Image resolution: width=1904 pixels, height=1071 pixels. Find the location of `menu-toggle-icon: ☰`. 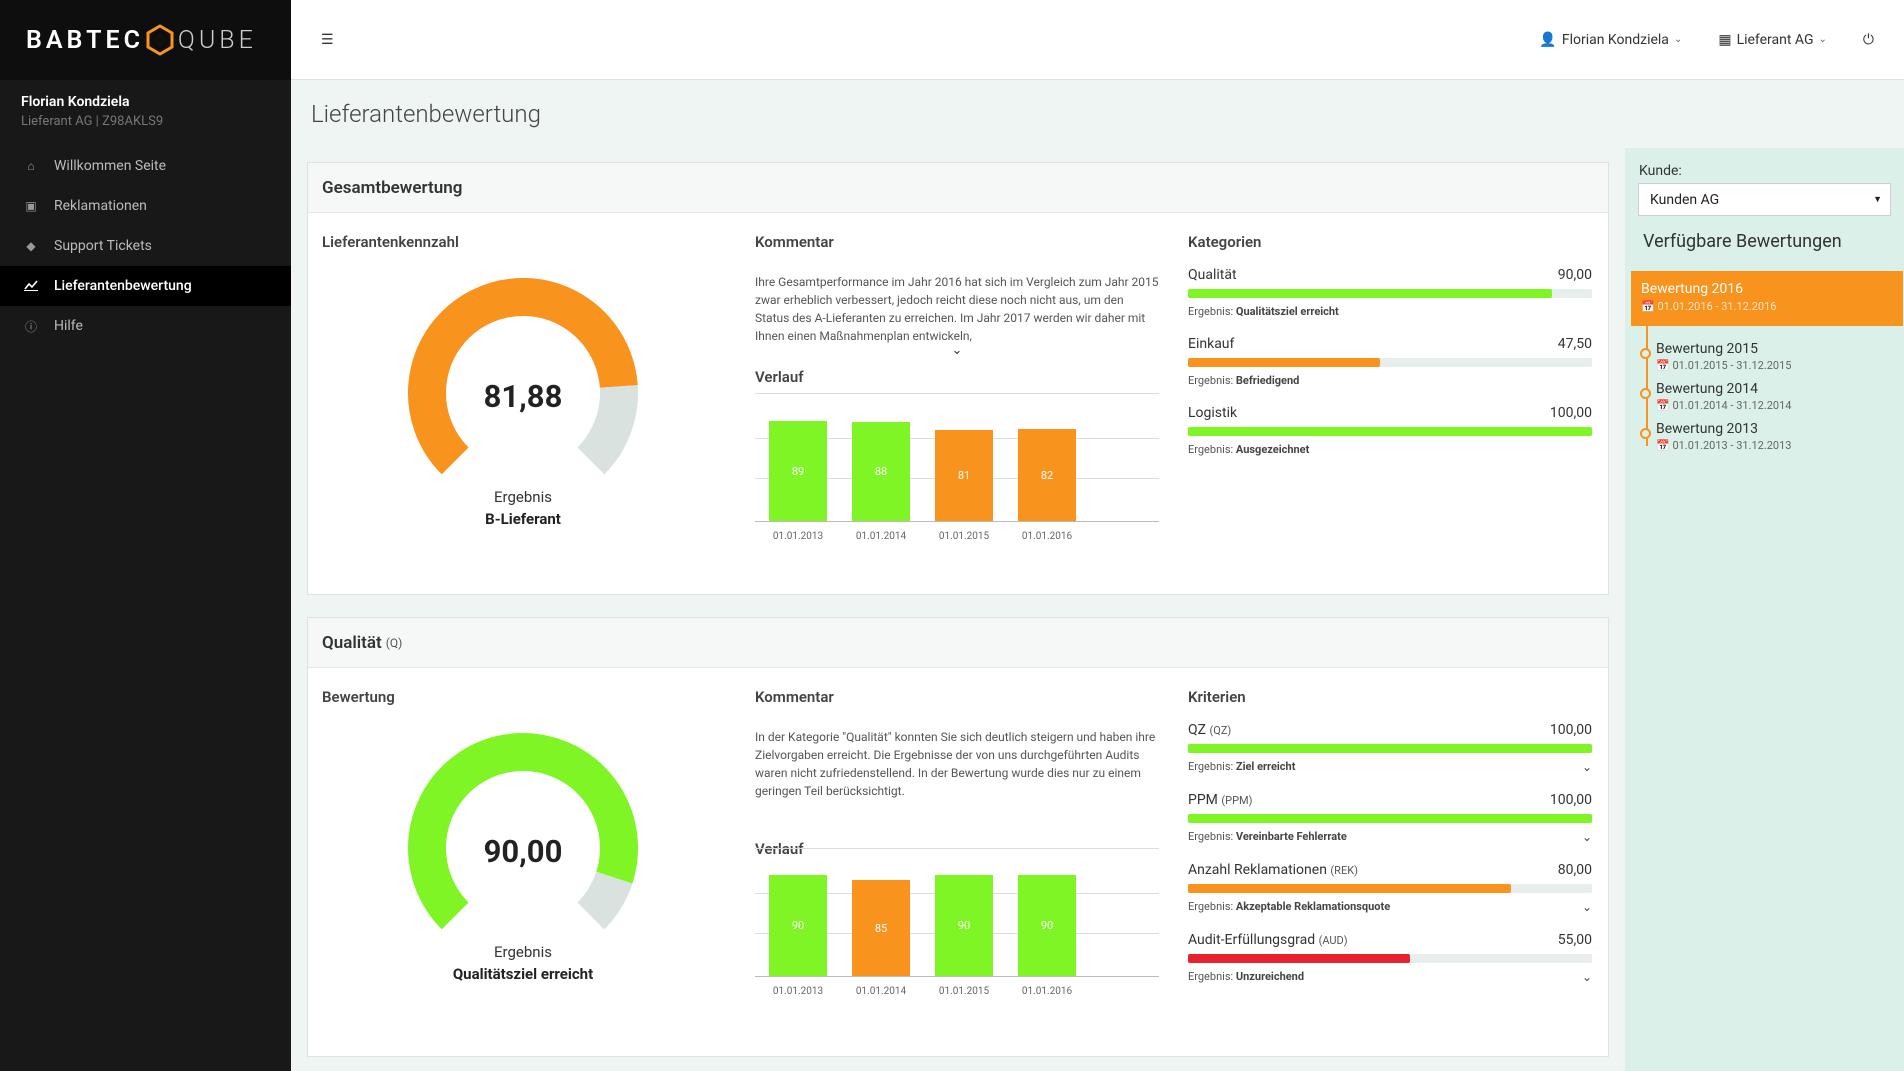

menu-toggle-icon: ☰ is located at coordinates (327, 39).